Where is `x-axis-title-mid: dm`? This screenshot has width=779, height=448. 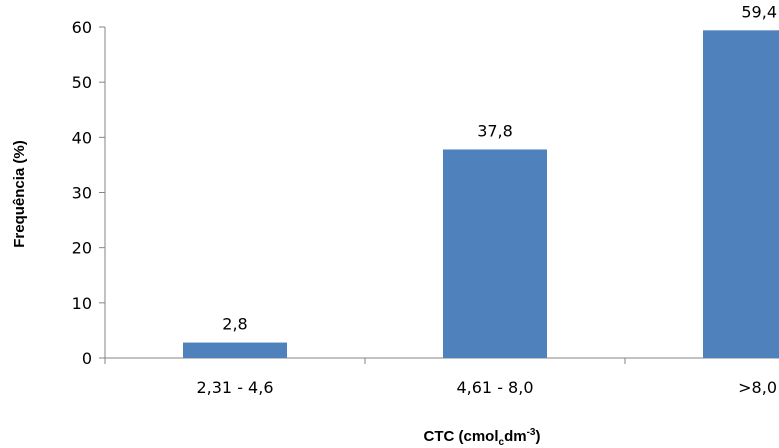
x-axis-title-mid: dm is located at coordinates (515, 436).